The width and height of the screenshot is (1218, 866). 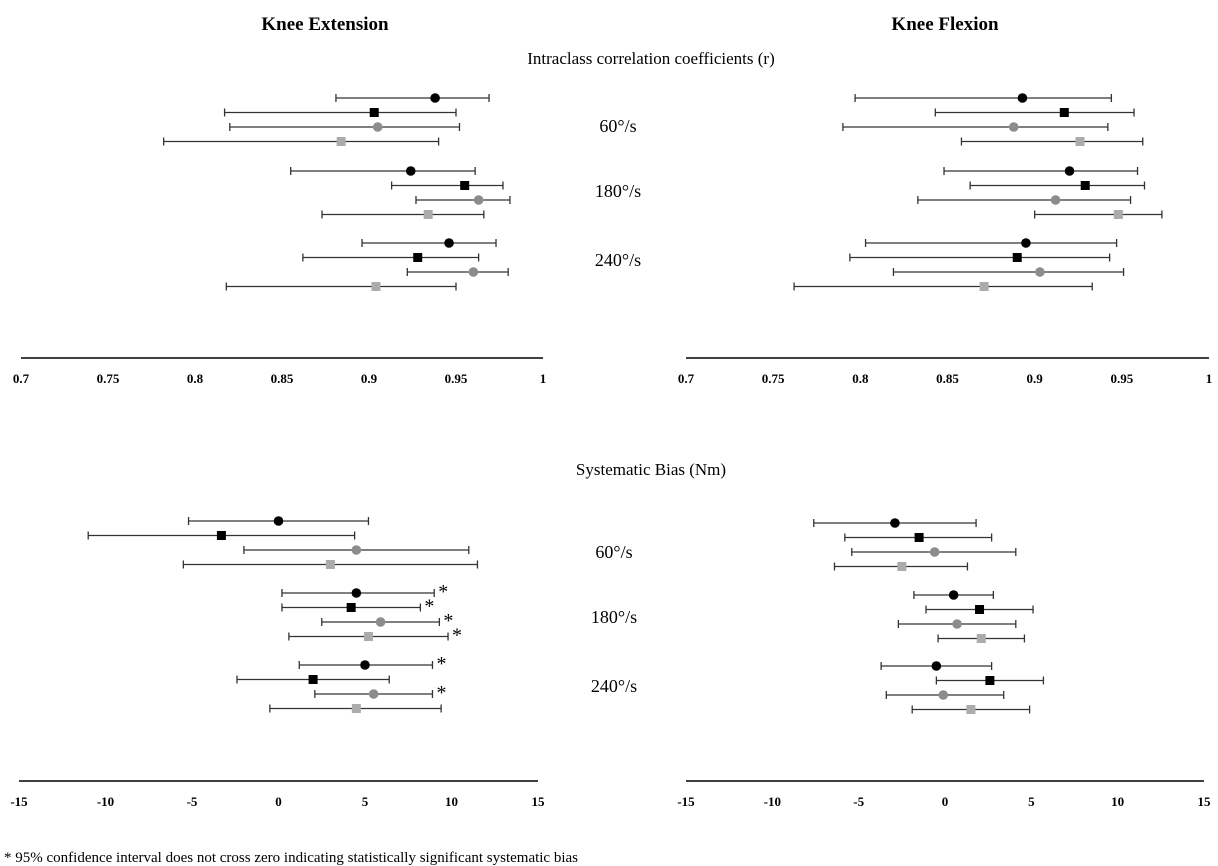 I want to click on panel-icc-extension: 0.7 0.75 0.8 0.85 0.9 0.95 1, so click(x=279, y=239).